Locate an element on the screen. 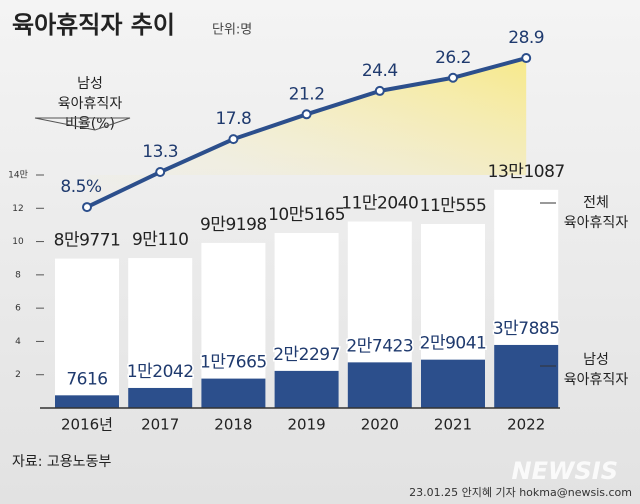 This screenshot has width=640, height=504. ratio-label: 8.5% is located at coordinates (81, 187).